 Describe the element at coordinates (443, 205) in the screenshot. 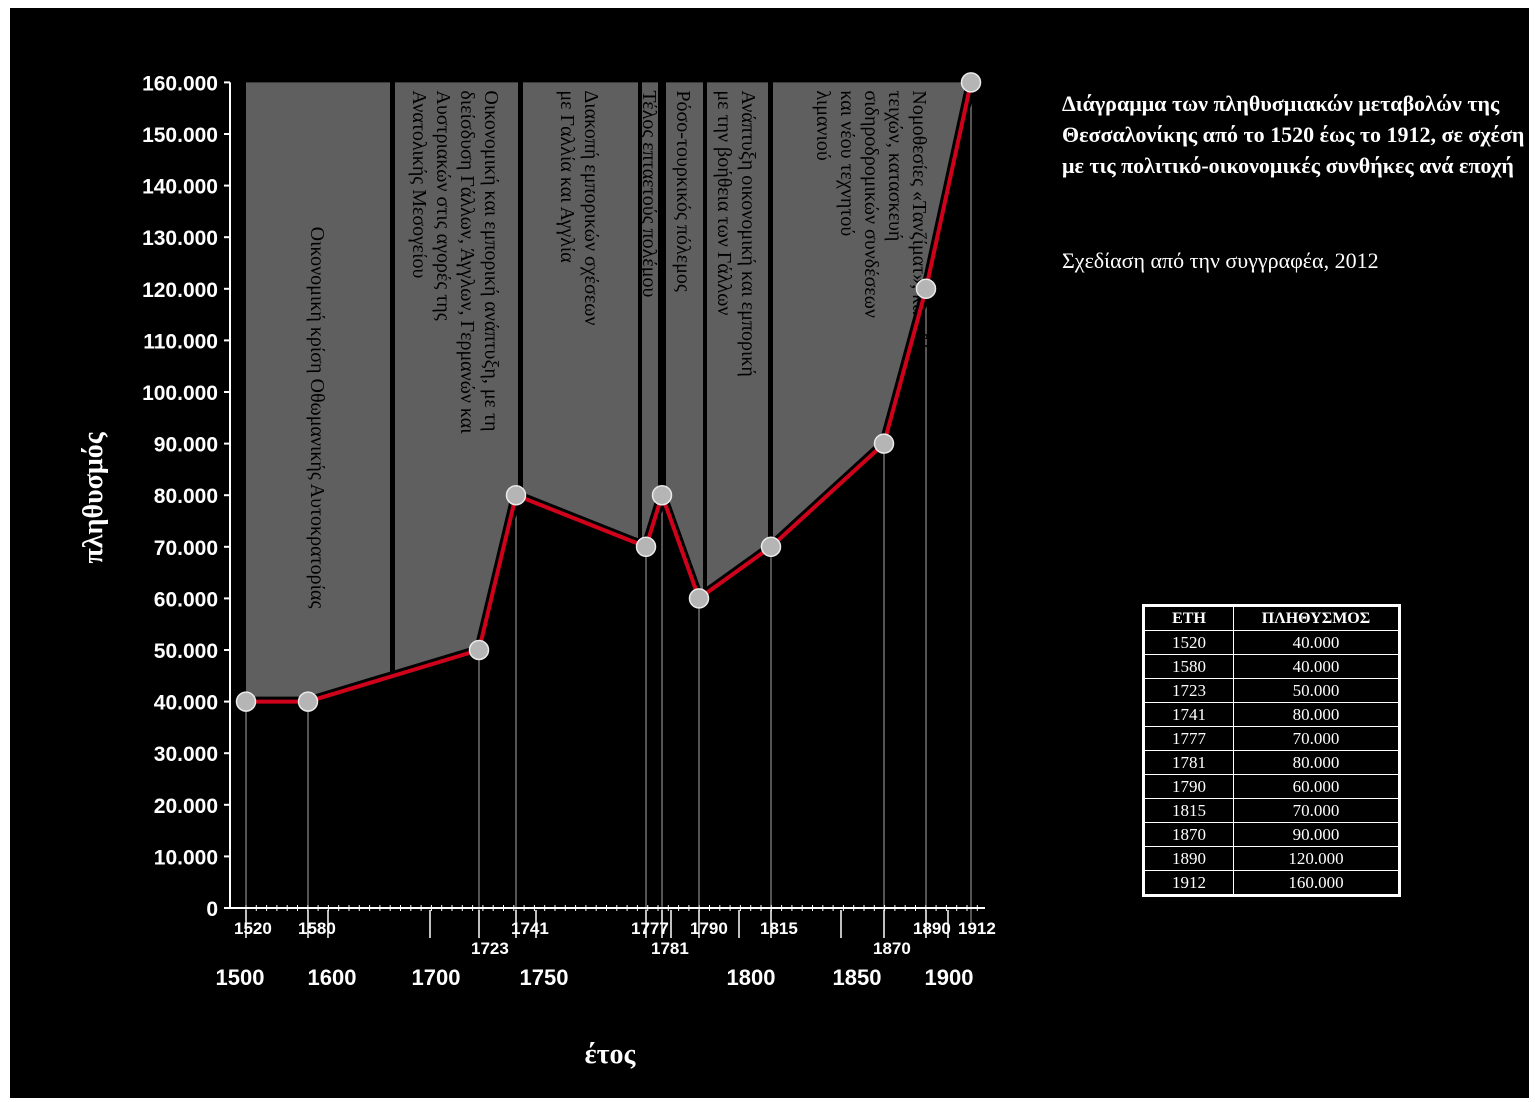

I see `period-text-line: Αυστριακών στις αγορές της` at that location.